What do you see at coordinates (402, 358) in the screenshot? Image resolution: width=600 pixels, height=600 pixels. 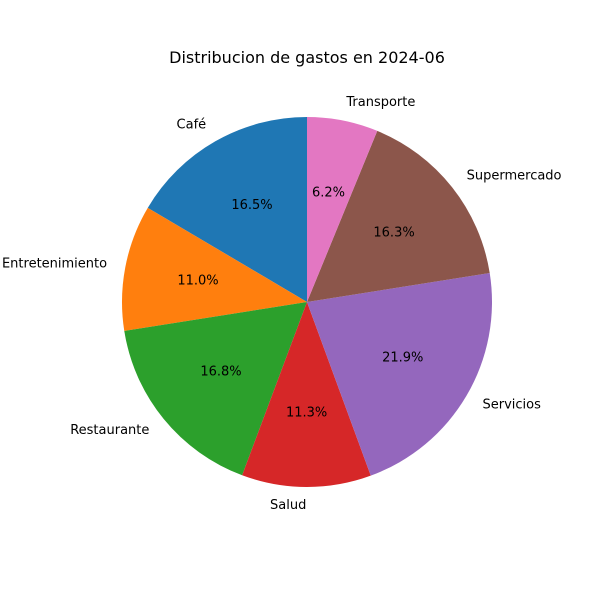 I see `pie-percent-label-4: 21.9%` at bounding box center [402, 358].